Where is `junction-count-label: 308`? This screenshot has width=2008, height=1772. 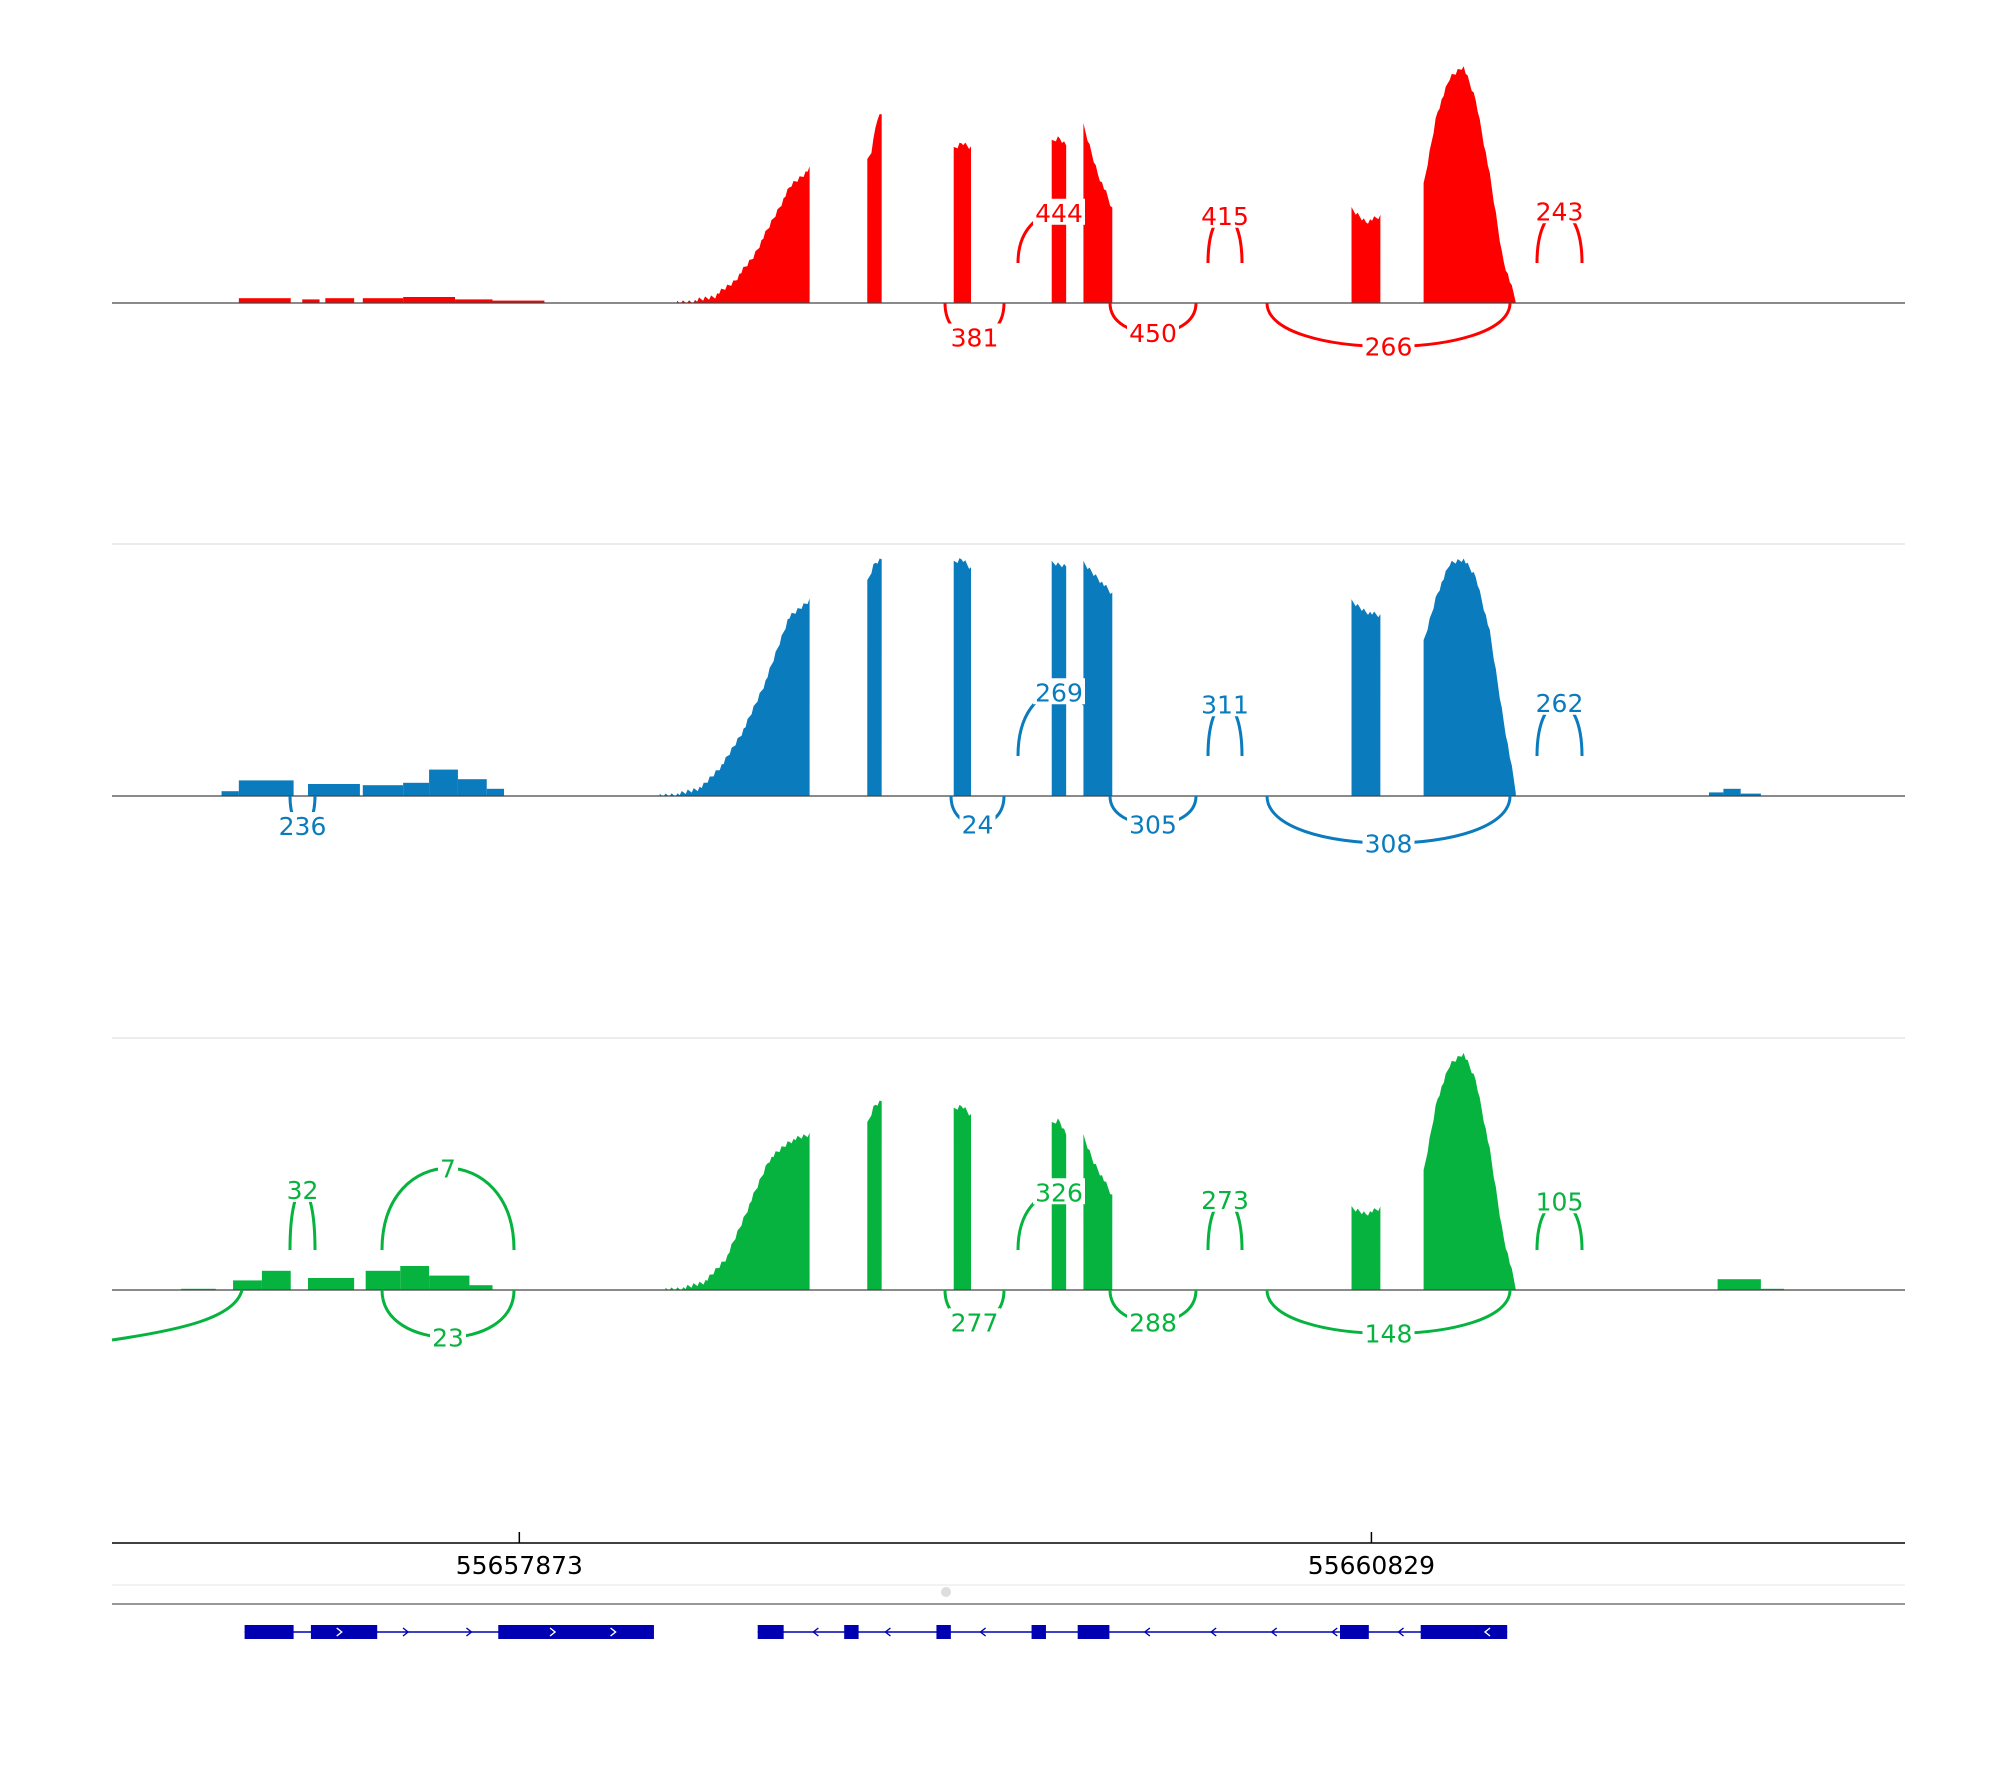 junction-count-label: 308 is located at coordinates (1389, 843).